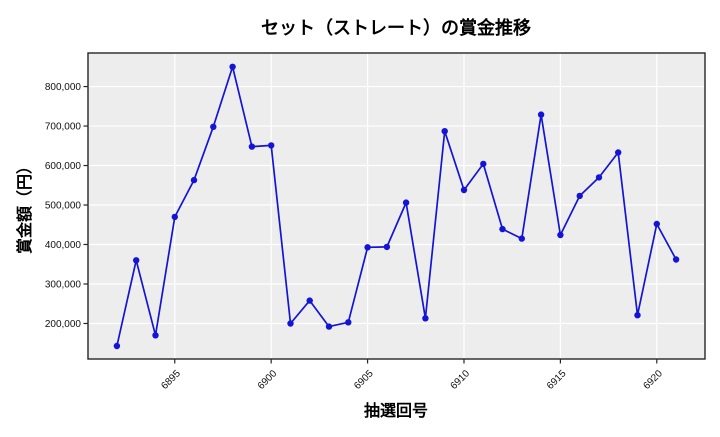  Describe the element at coordinates (63, 324) in the screenshot. I see `y-tick-label: 200,000` at that location.